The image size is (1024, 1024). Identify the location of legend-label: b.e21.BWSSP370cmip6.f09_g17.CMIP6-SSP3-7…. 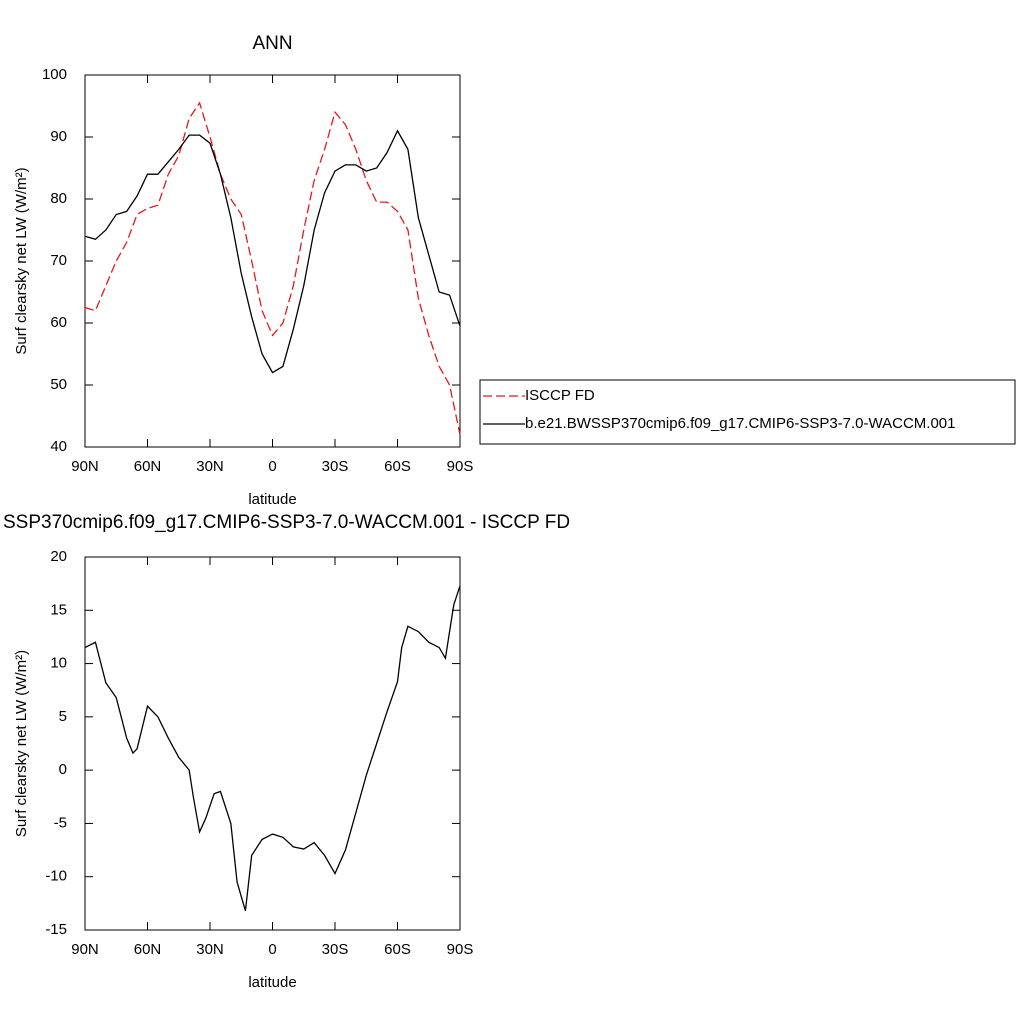
(740, 423).